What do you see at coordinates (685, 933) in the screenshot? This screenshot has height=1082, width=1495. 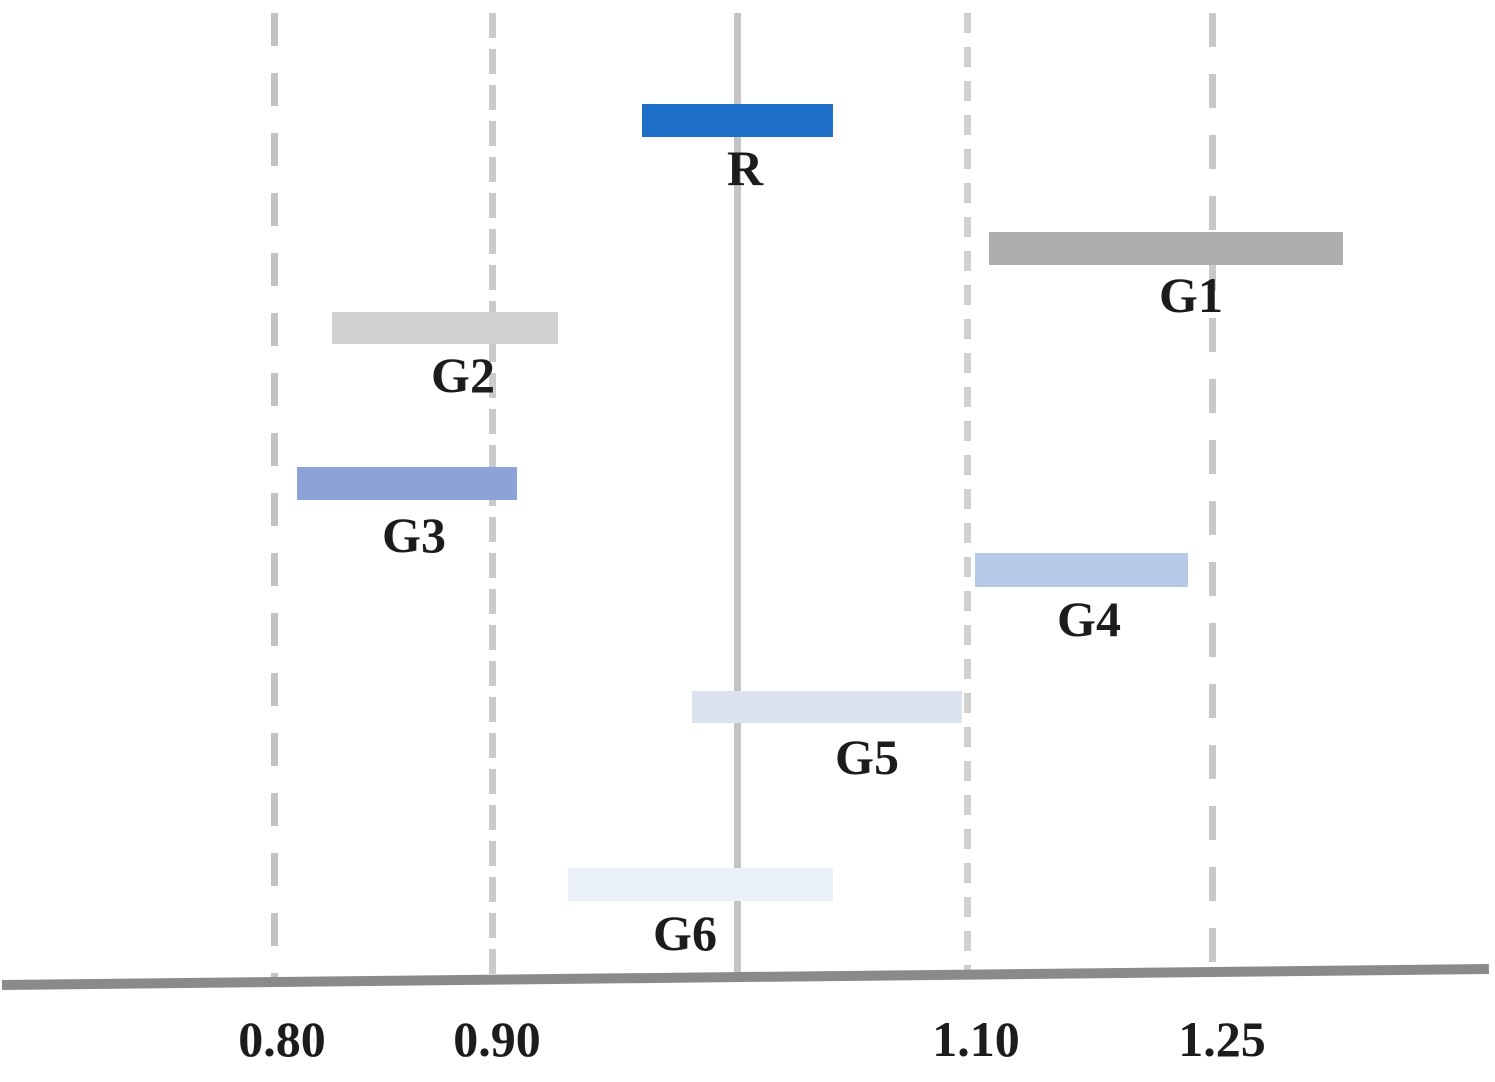 I see `group-label-G6: G6` at bounding box center [685, 933].